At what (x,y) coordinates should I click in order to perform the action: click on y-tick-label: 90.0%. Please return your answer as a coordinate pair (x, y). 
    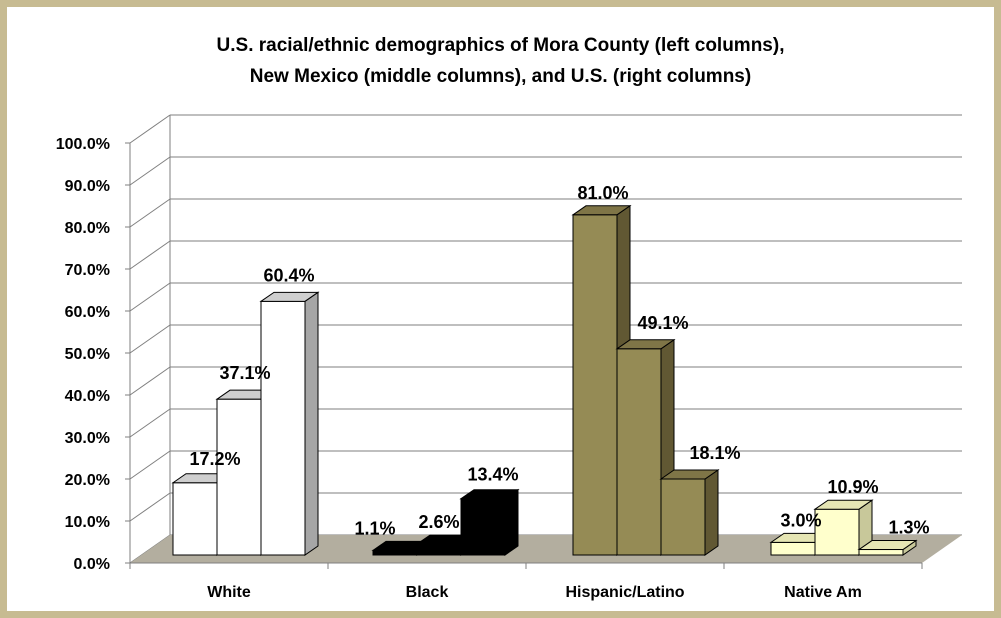
    Looking at the image, I should click on (87, 186).